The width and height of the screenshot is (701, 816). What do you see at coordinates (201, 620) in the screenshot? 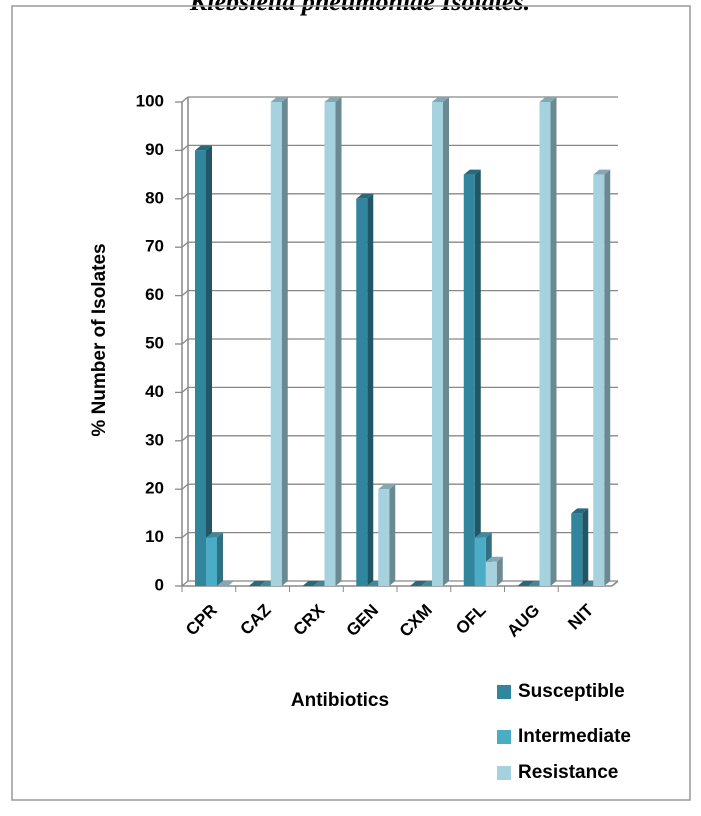
I see `x-tick-label: CPR` at bounding box center [201, 620].